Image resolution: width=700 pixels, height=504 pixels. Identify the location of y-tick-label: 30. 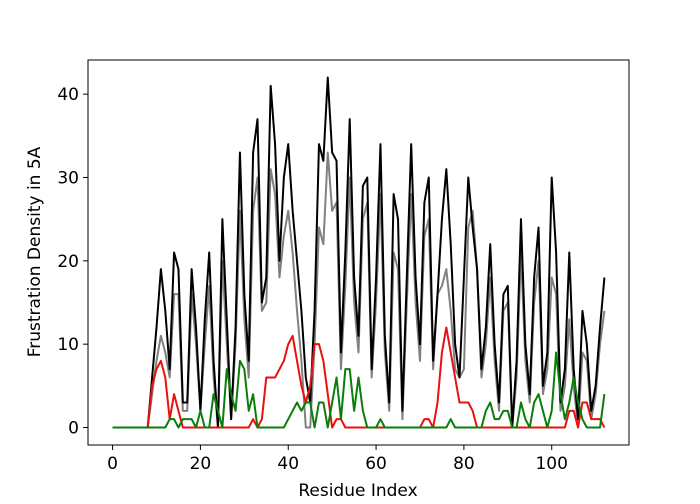
(68, 179).